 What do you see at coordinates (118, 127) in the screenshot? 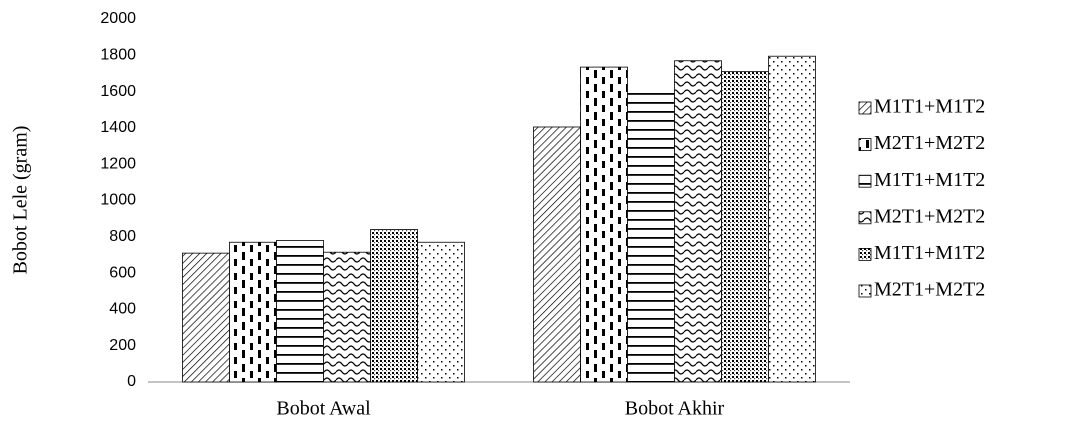
I see `y-tick-label: 1400` at bounding box center [118, 127].